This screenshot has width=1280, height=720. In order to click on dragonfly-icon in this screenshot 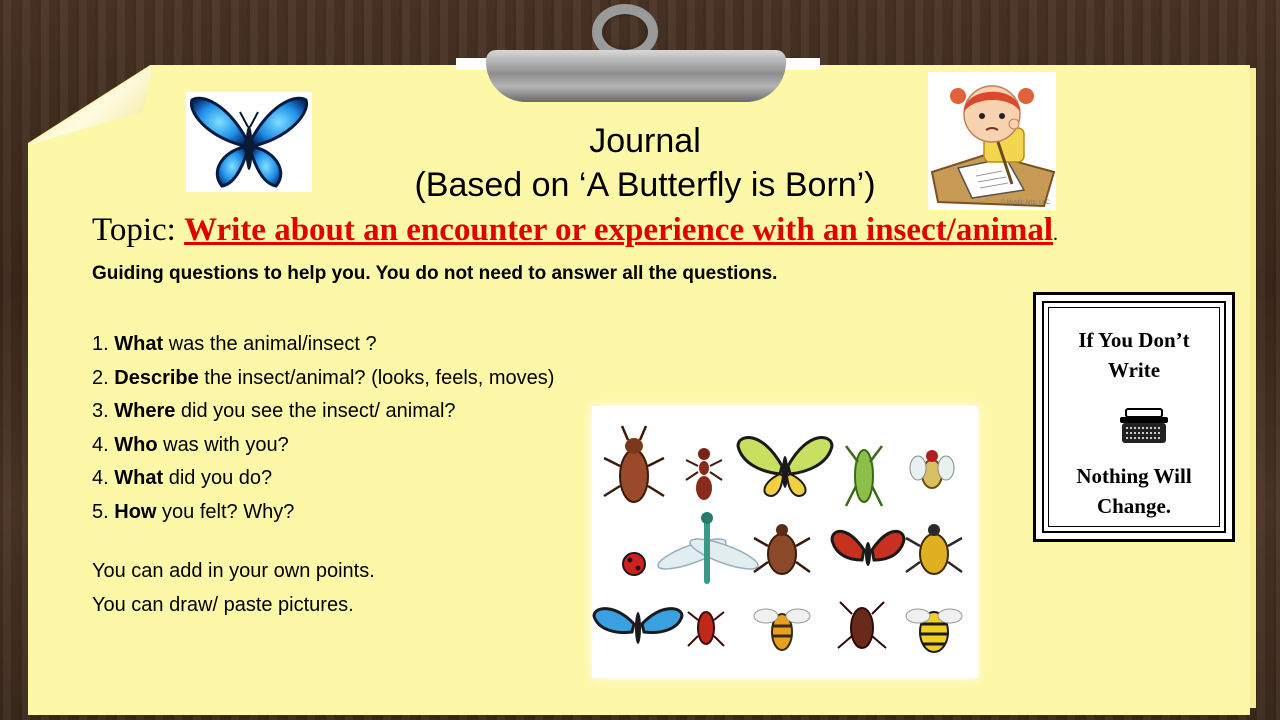, I will do `click(708, 548)`.